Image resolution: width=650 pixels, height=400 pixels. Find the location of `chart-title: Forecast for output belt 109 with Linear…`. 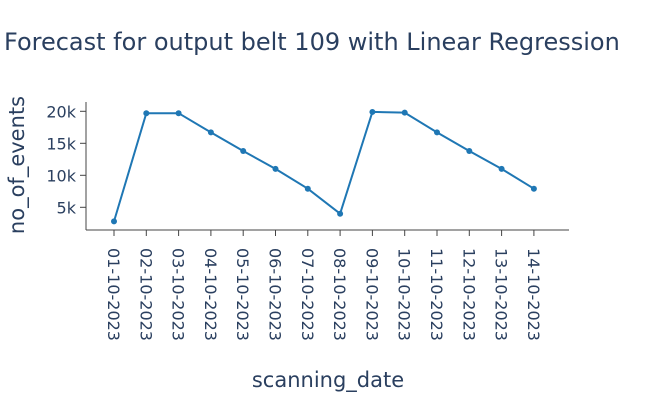

chart-title: Forecast for output belt 109 with Linear… is located at coordinates (312, 42).